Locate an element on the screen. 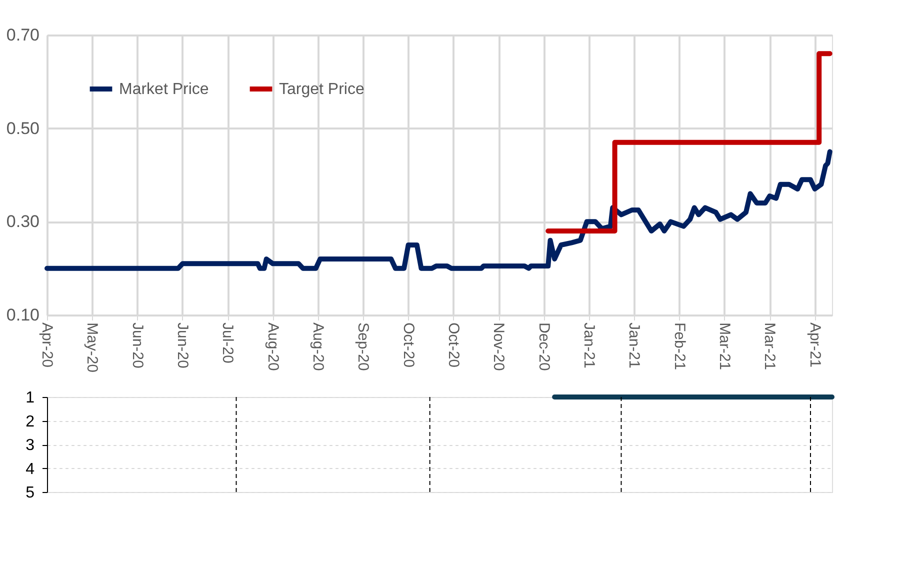 This screenshot has width=912, height=576. y-tick-label: 0.50 is located at coordinates (23, 128).